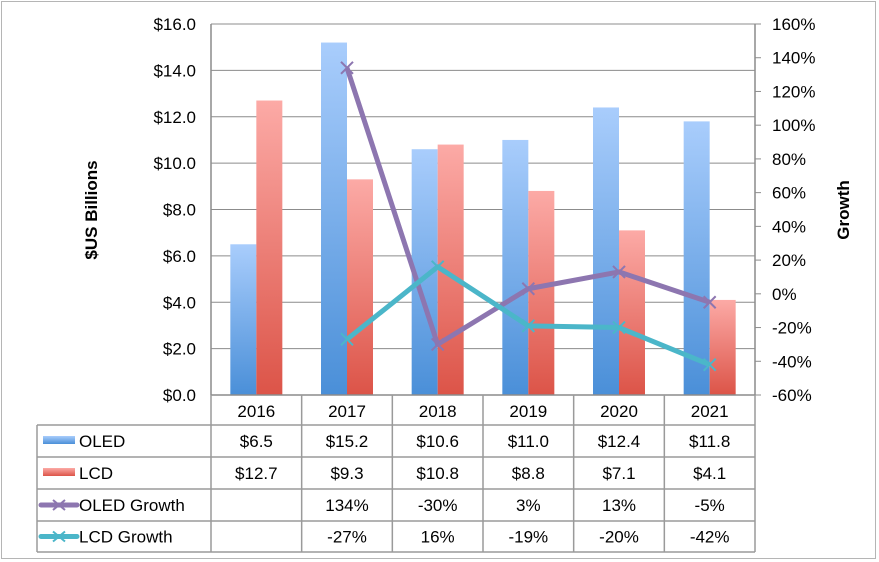  Describe the element at coordinates (789, 193) in the screenshot. I see `y2-tick-label: 60%` at that location.